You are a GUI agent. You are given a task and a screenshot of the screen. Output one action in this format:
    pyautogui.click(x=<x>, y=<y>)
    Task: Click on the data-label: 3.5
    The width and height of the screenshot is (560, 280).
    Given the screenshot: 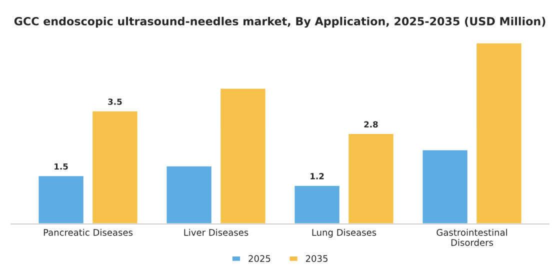 What is the action you would take?
    pyautogui.click(x=115, y=101)
    